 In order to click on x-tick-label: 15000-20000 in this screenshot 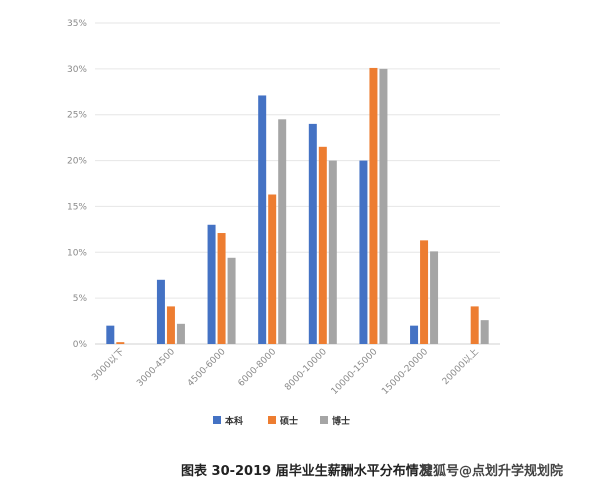, I will do `click(405, 372)`.